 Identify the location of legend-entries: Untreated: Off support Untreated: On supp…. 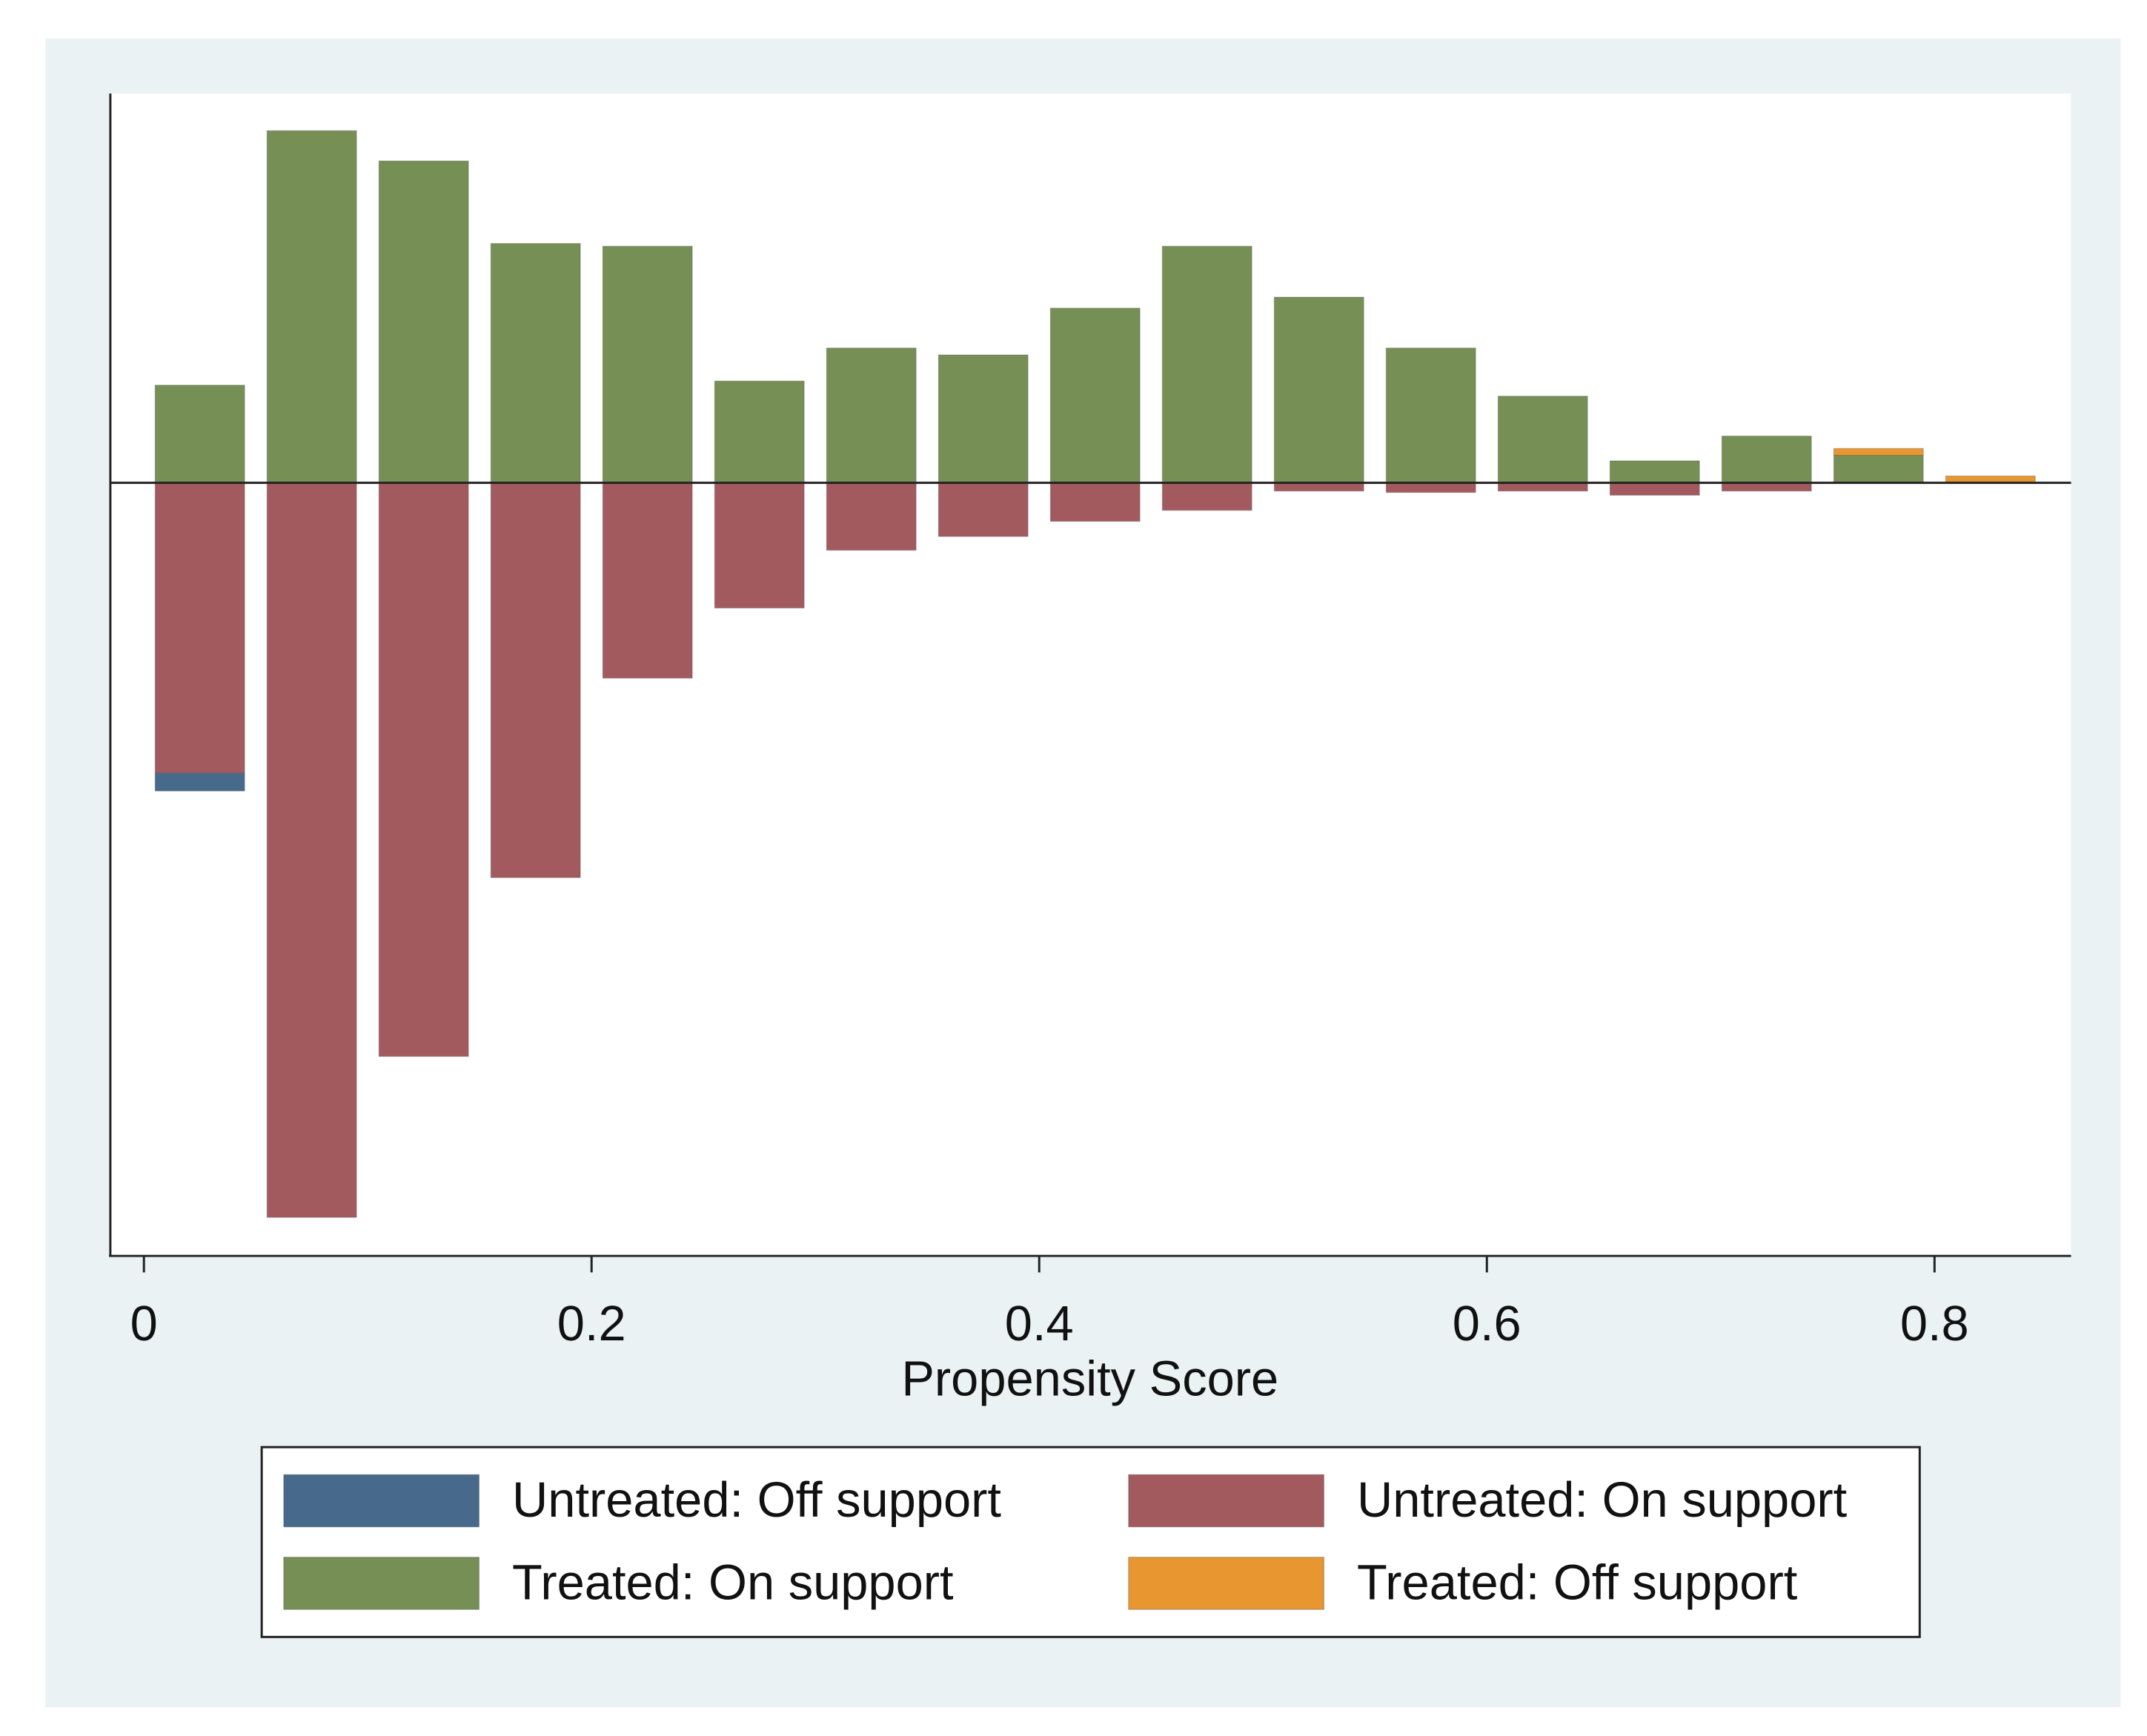
(1065, 1541).